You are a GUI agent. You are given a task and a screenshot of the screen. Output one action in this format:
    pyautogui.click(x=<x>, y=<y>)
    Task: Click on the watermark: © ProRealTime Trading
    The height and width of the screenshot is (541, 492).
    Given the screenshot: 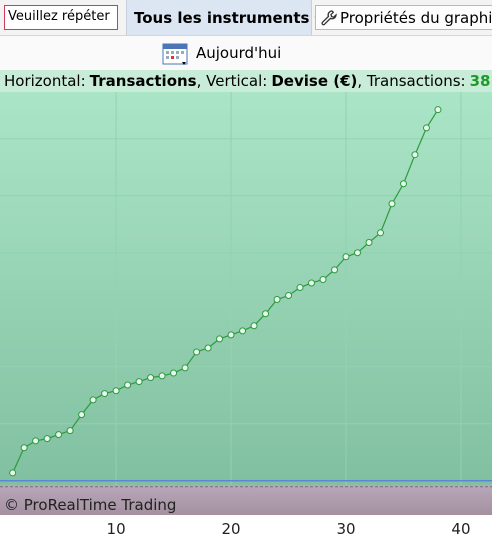 What is the action you would take?
    pyautogui.click(x=90, y=505)
    